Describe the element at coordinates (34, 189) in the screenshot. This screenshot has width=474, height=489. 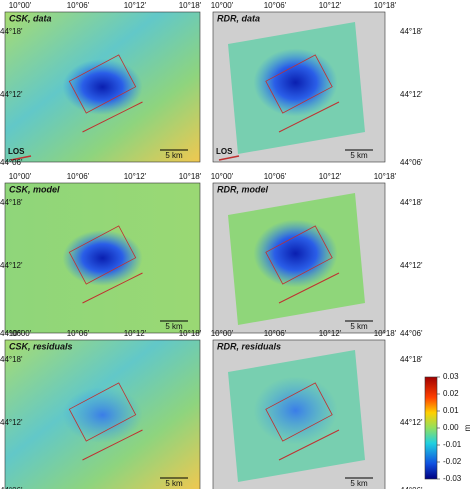
I see `panel-title: CSK, model` at that location.